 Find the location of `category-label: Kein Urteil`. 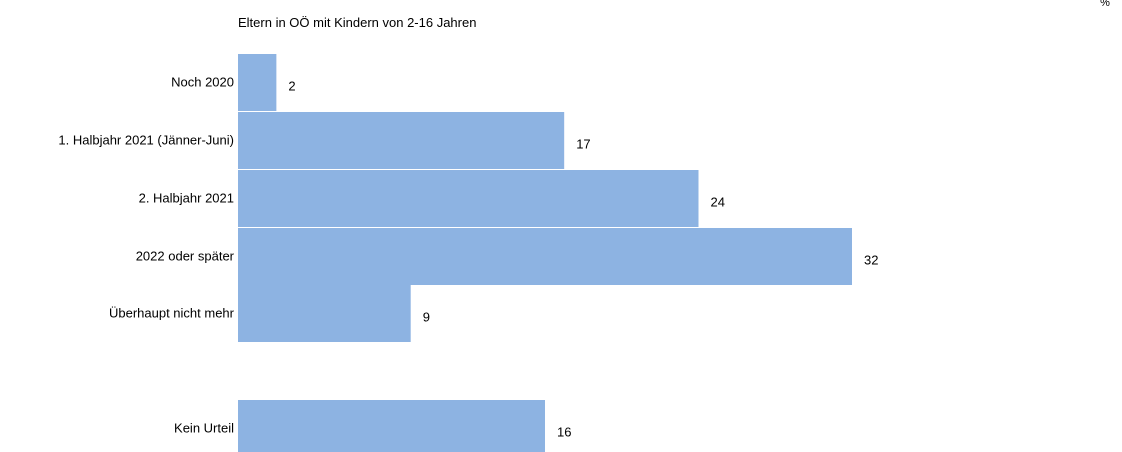

category-label: Kein Urteil is located at coordinates (204, 428).